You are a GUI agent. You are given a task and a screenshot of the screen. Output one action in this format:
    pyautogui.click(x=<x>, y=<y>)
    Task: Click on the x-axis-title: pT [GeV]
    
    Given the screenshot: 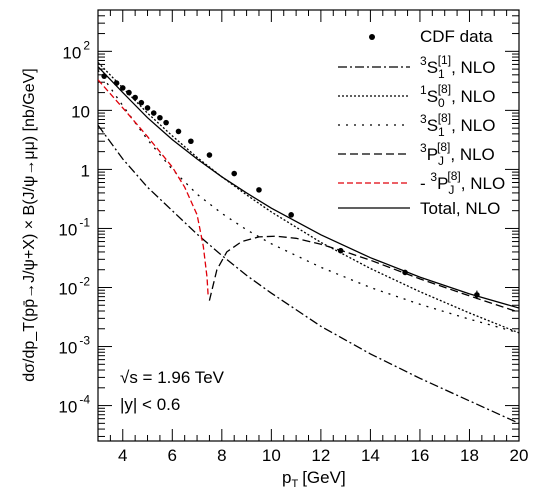 What is the action you would take?
    pyautogui.click(x=314, y=479)
    